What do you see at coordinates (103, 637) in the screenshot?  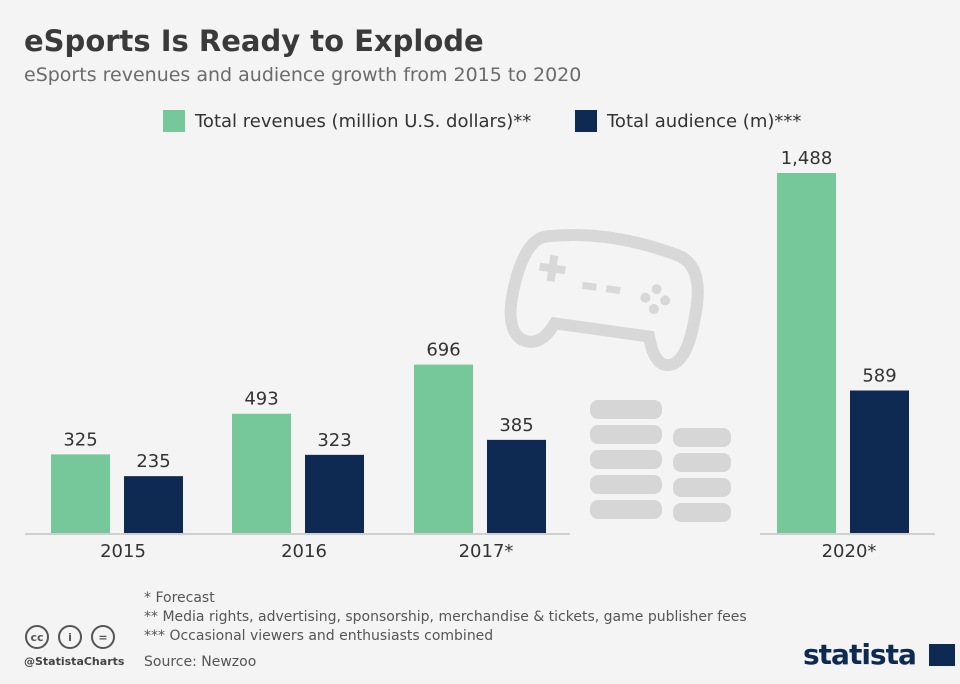 I see `no-derivatives-icon: =` at bounding box center [103, 637].